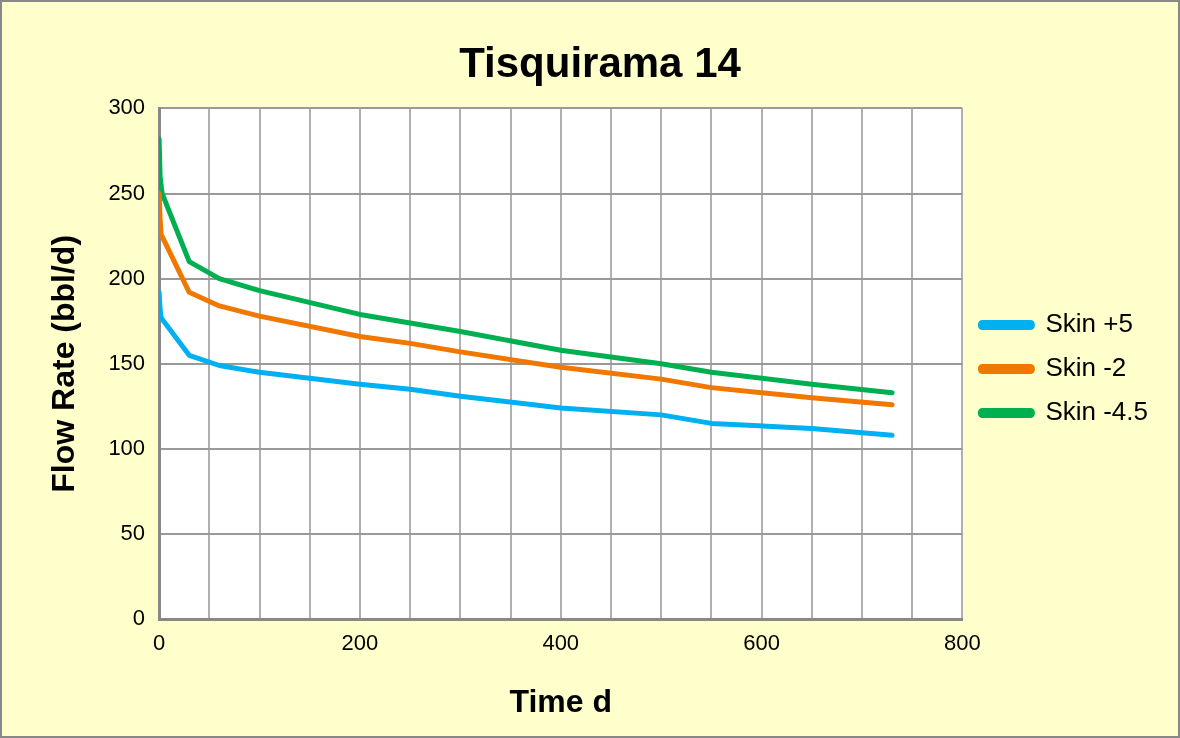 Image resolution: width=1180 pixels, height=738 pixels. I want to click on x-tick-label: 200, so click(360, 643).